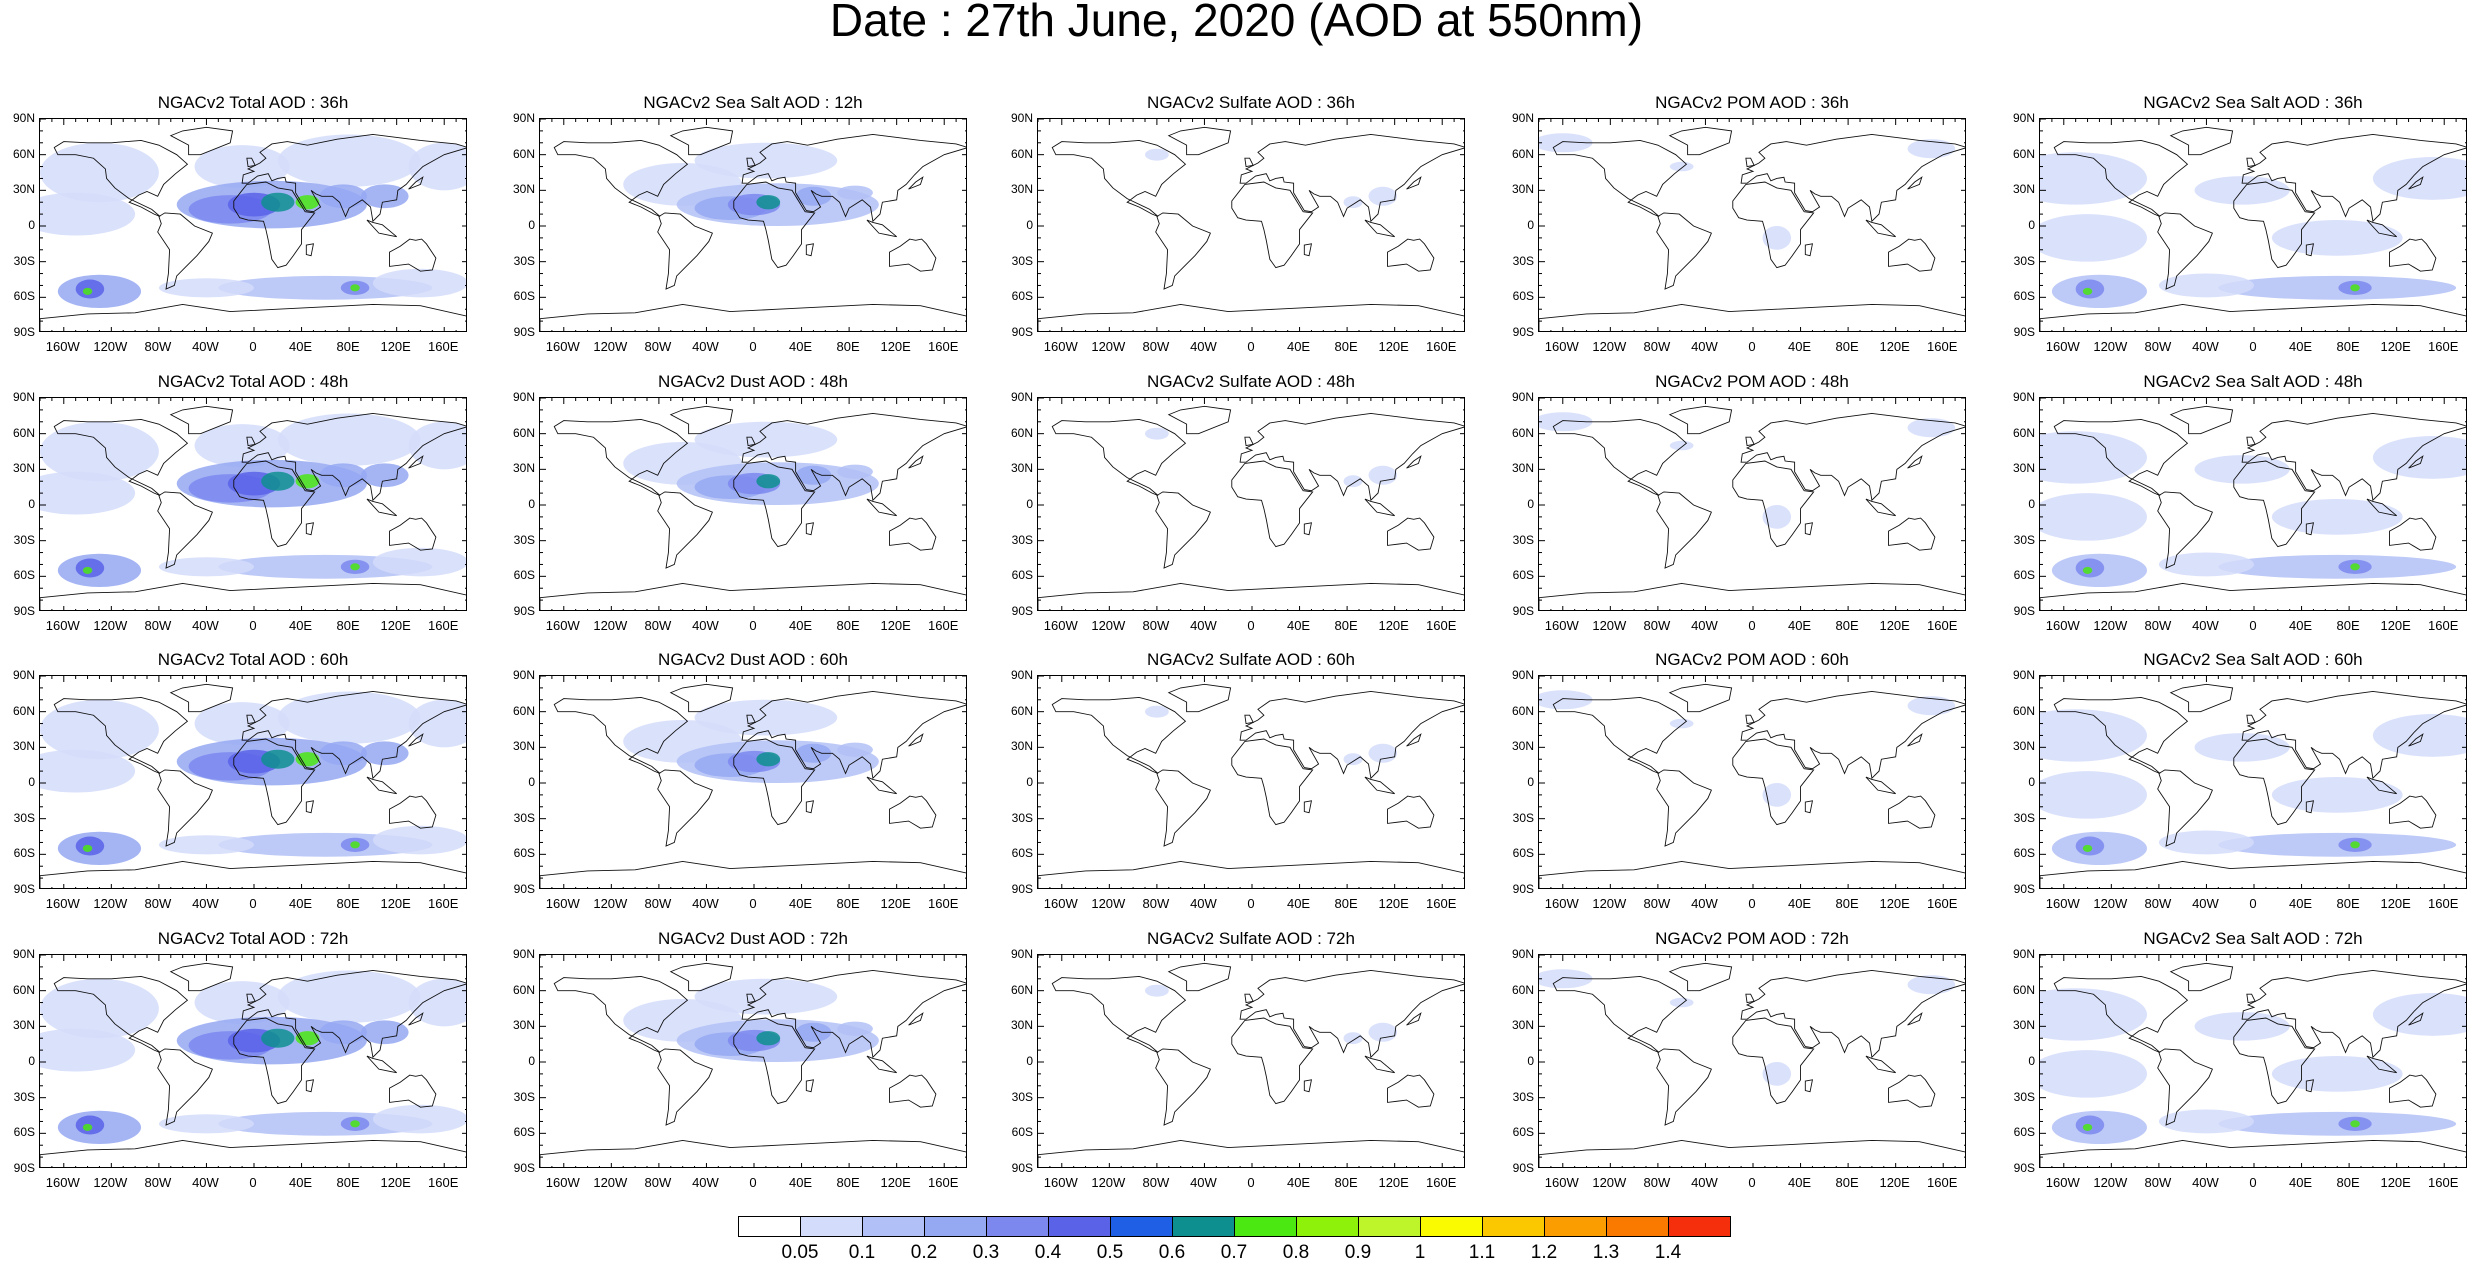 This screenshot has height=1263, width=2473. I want to click on colorbar-label: 0.1, so click(862, 1252).